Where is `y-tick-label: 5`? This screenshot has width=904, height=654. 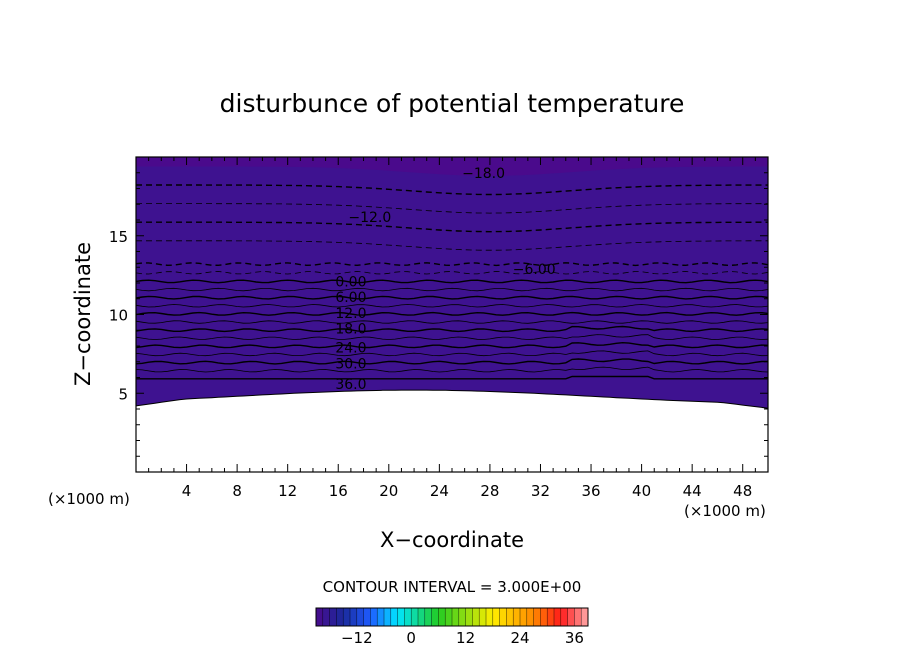 y-tick-label: 5 is located at coordinates (123, 394).